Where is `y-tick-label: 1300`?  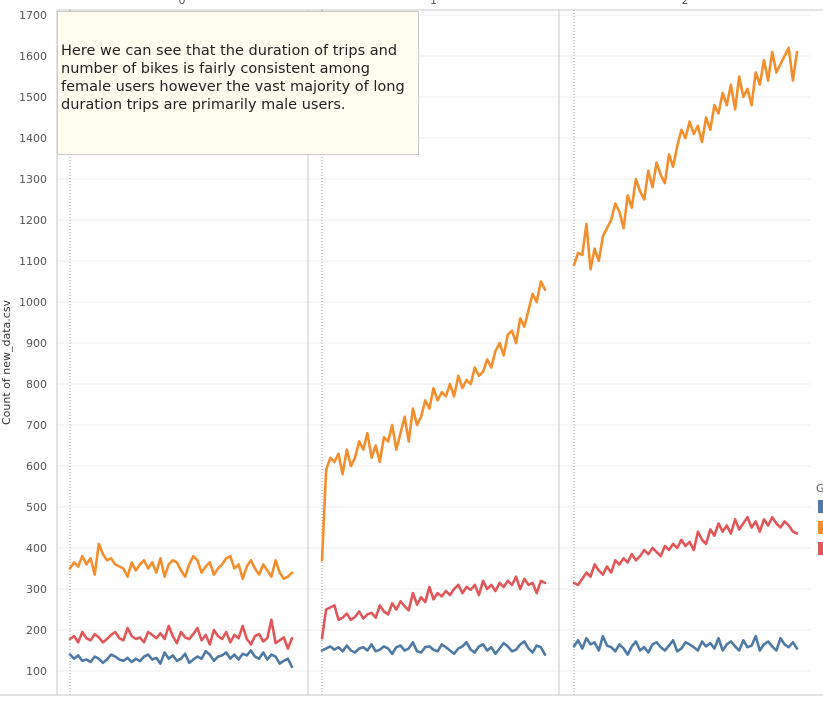
y-tick-label: 1300 is located at coordinates (33, 179).